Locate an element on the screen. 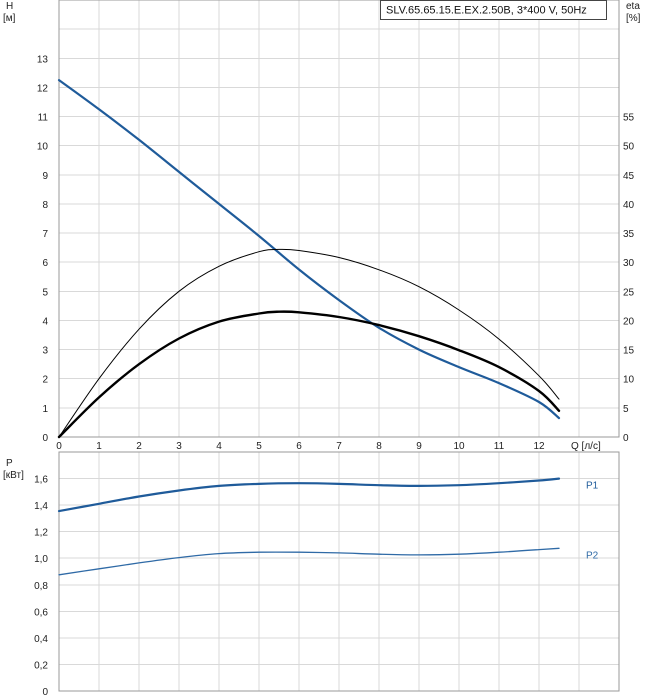 Image resolution: width=658 pixels, height=700 pixels. efficiency-tick-label: 20 is located at coordinates (629, 321).